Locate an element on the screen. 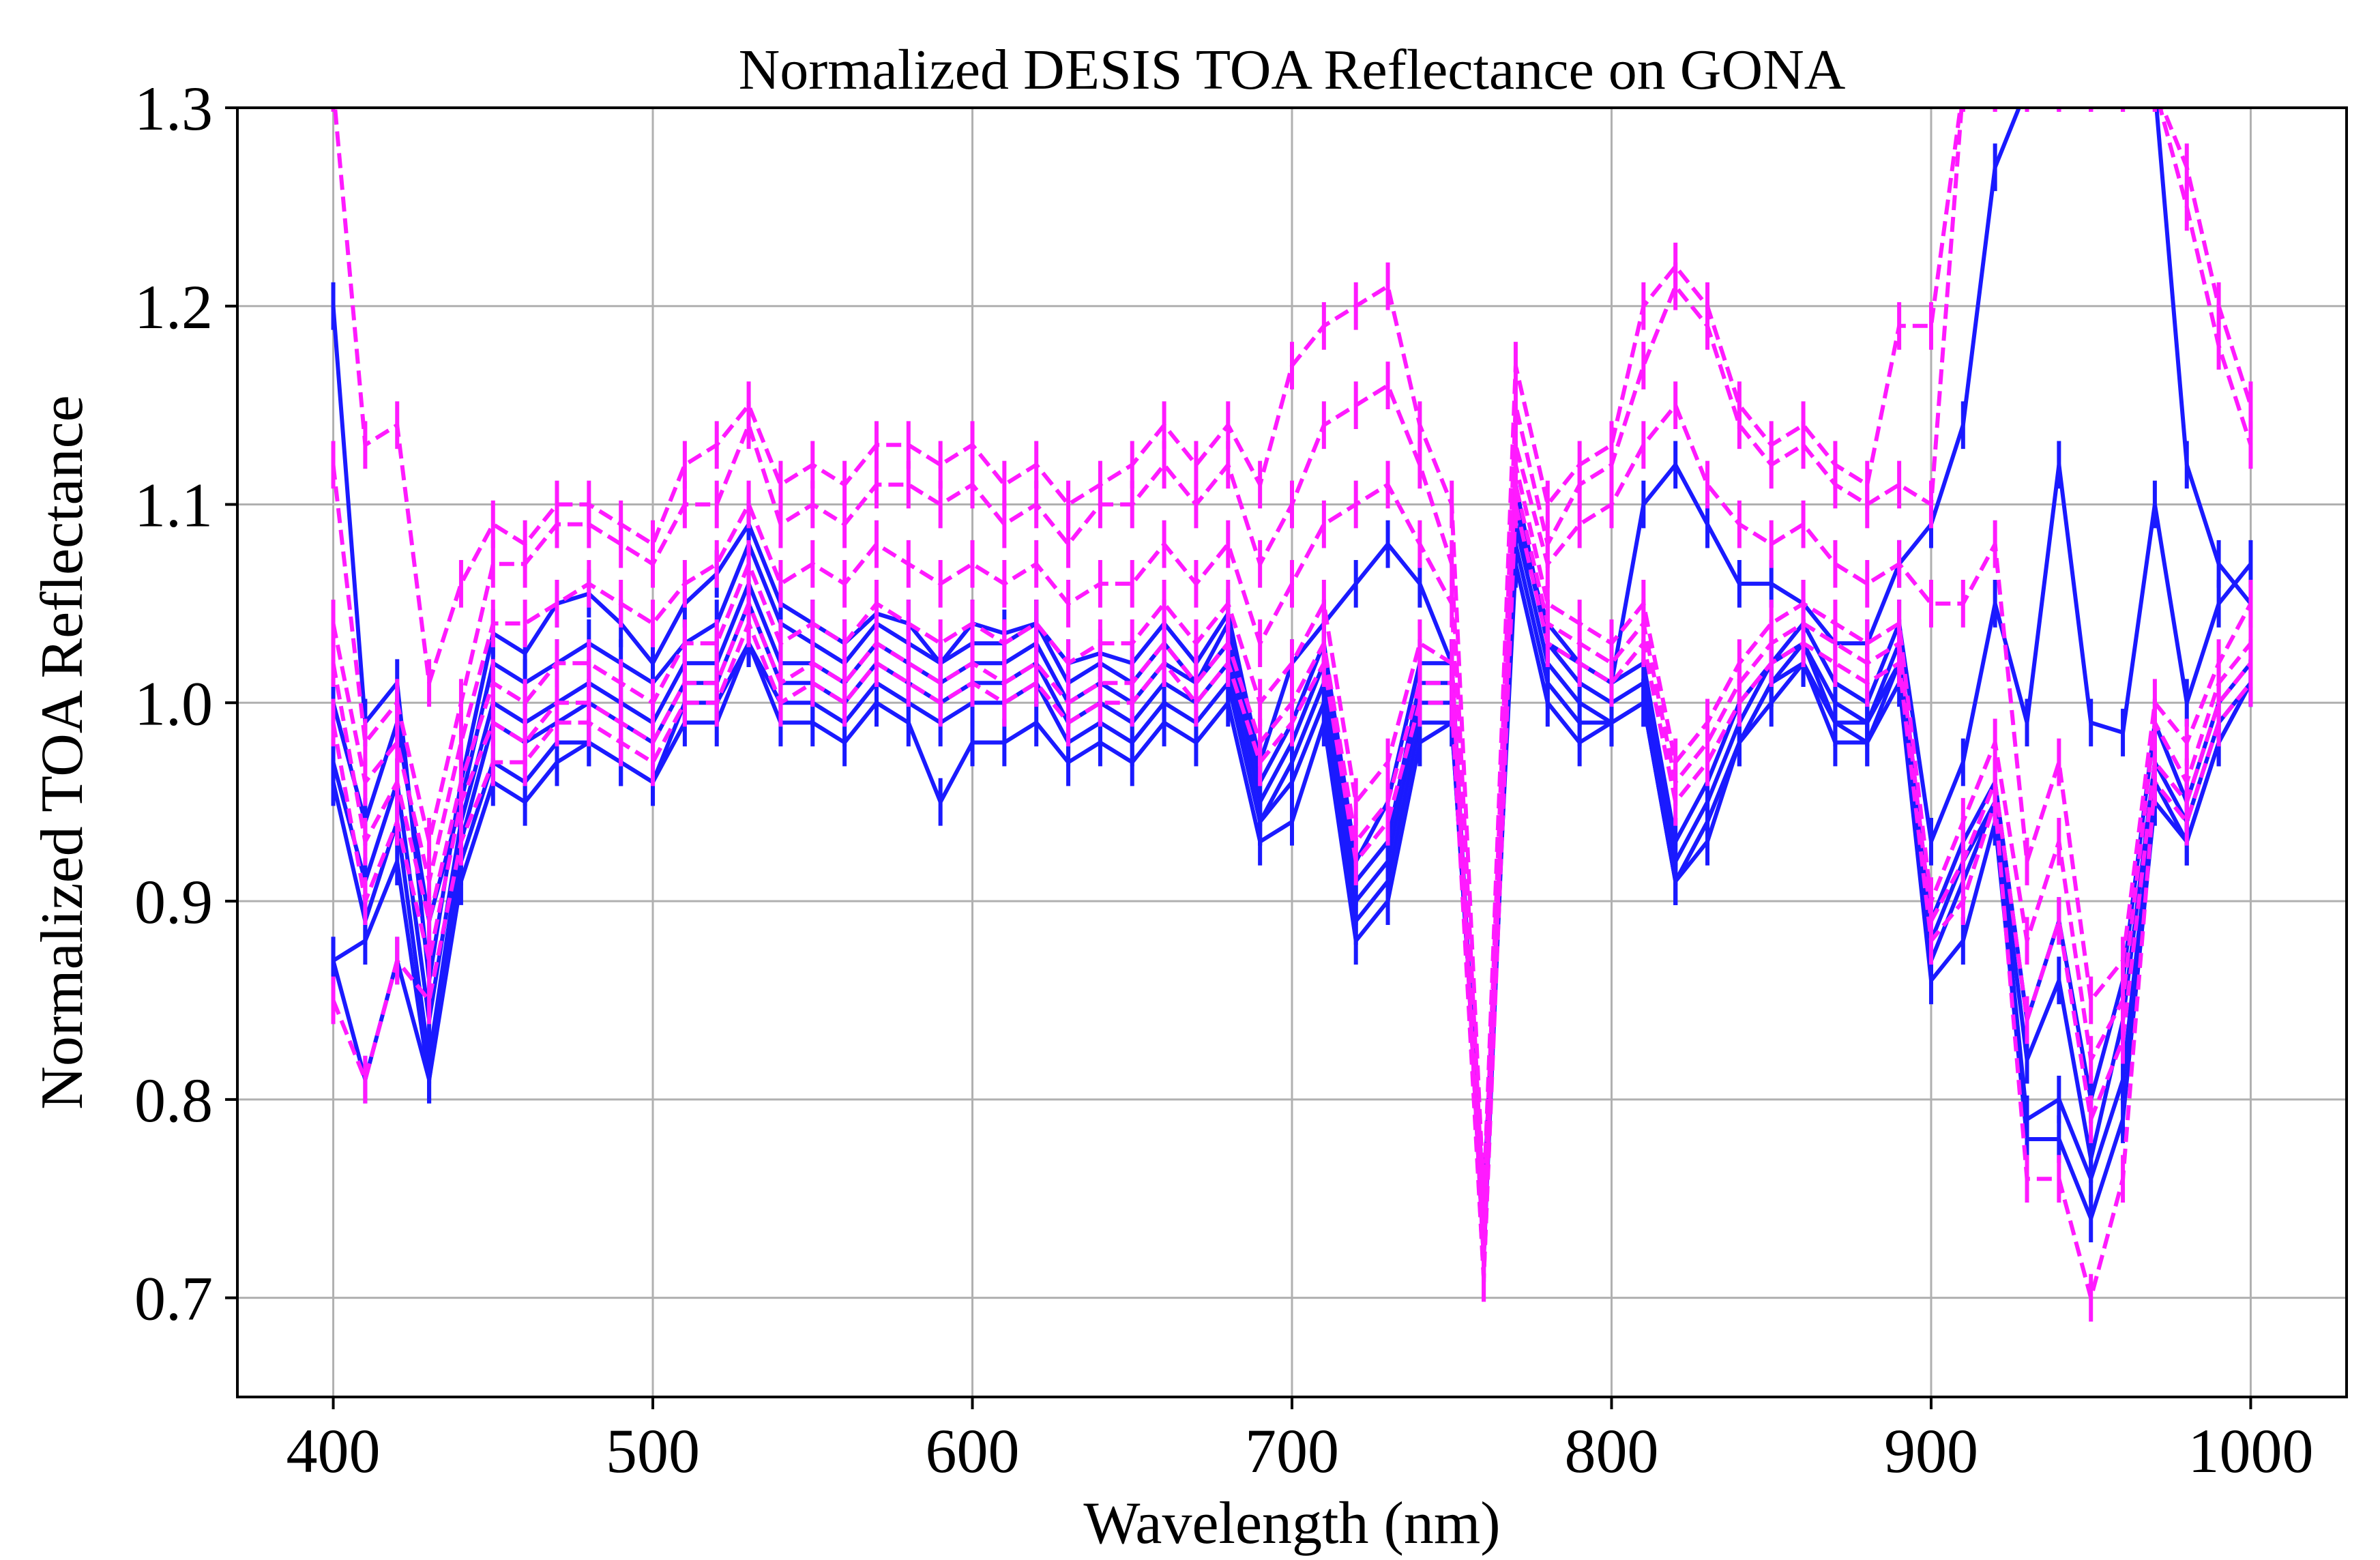 Image resolution: width=2380 pixels, height=1560 pixels. y-tick-label: 1.3 is located at coordinates (173, 108).